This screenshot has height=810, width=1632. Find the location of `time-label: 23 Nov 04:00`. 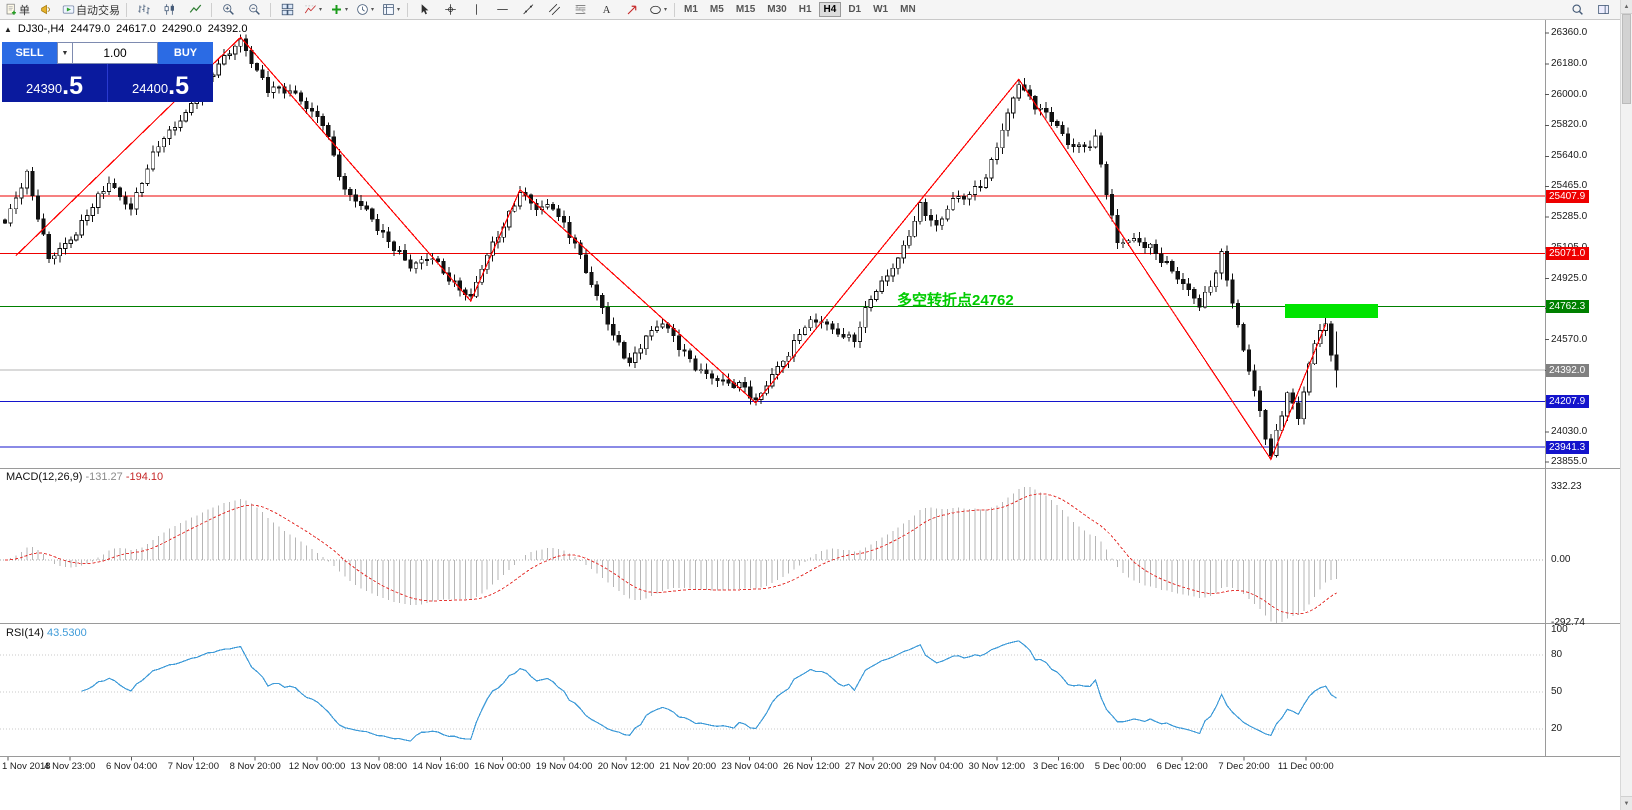

time-label: 23 Nov 04:00 is located at coordinates (749, 766).